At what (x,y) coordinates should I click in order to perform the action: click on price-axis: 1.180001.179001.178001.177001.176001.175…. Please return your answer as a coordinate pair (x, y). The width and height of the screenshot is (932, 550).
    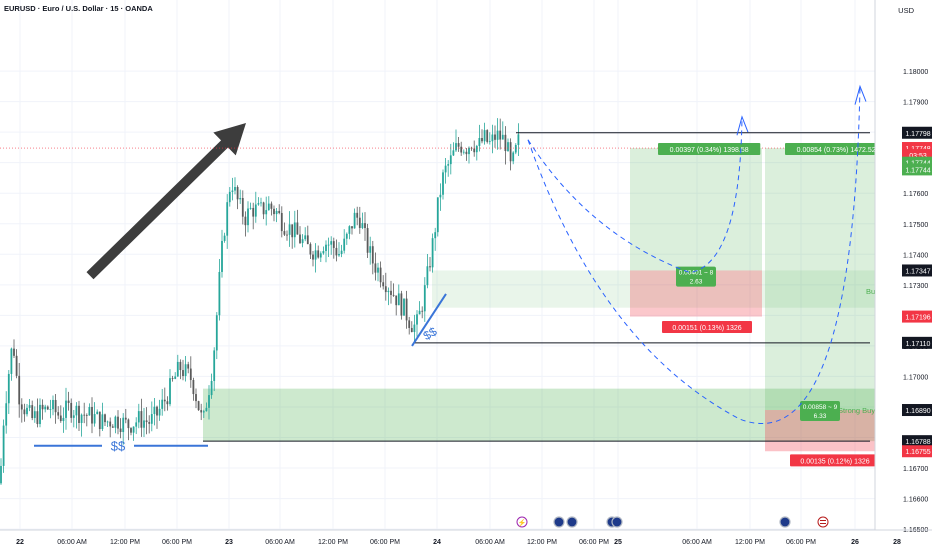
    Looking at the image, I should click on (903, 275).